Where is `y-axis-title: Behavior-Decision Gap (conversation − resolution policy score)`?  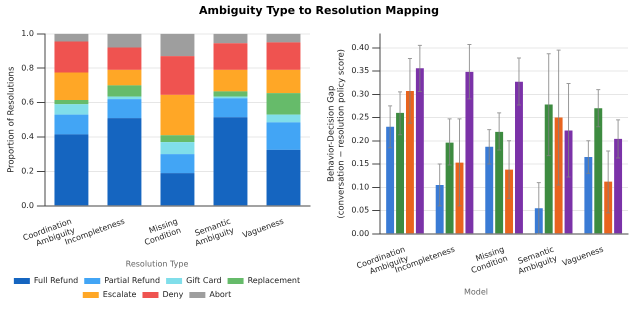
y-axis-title: Behavior-Decision Gap (conversation − resolution policy score) is located at coordinates (336, 134).